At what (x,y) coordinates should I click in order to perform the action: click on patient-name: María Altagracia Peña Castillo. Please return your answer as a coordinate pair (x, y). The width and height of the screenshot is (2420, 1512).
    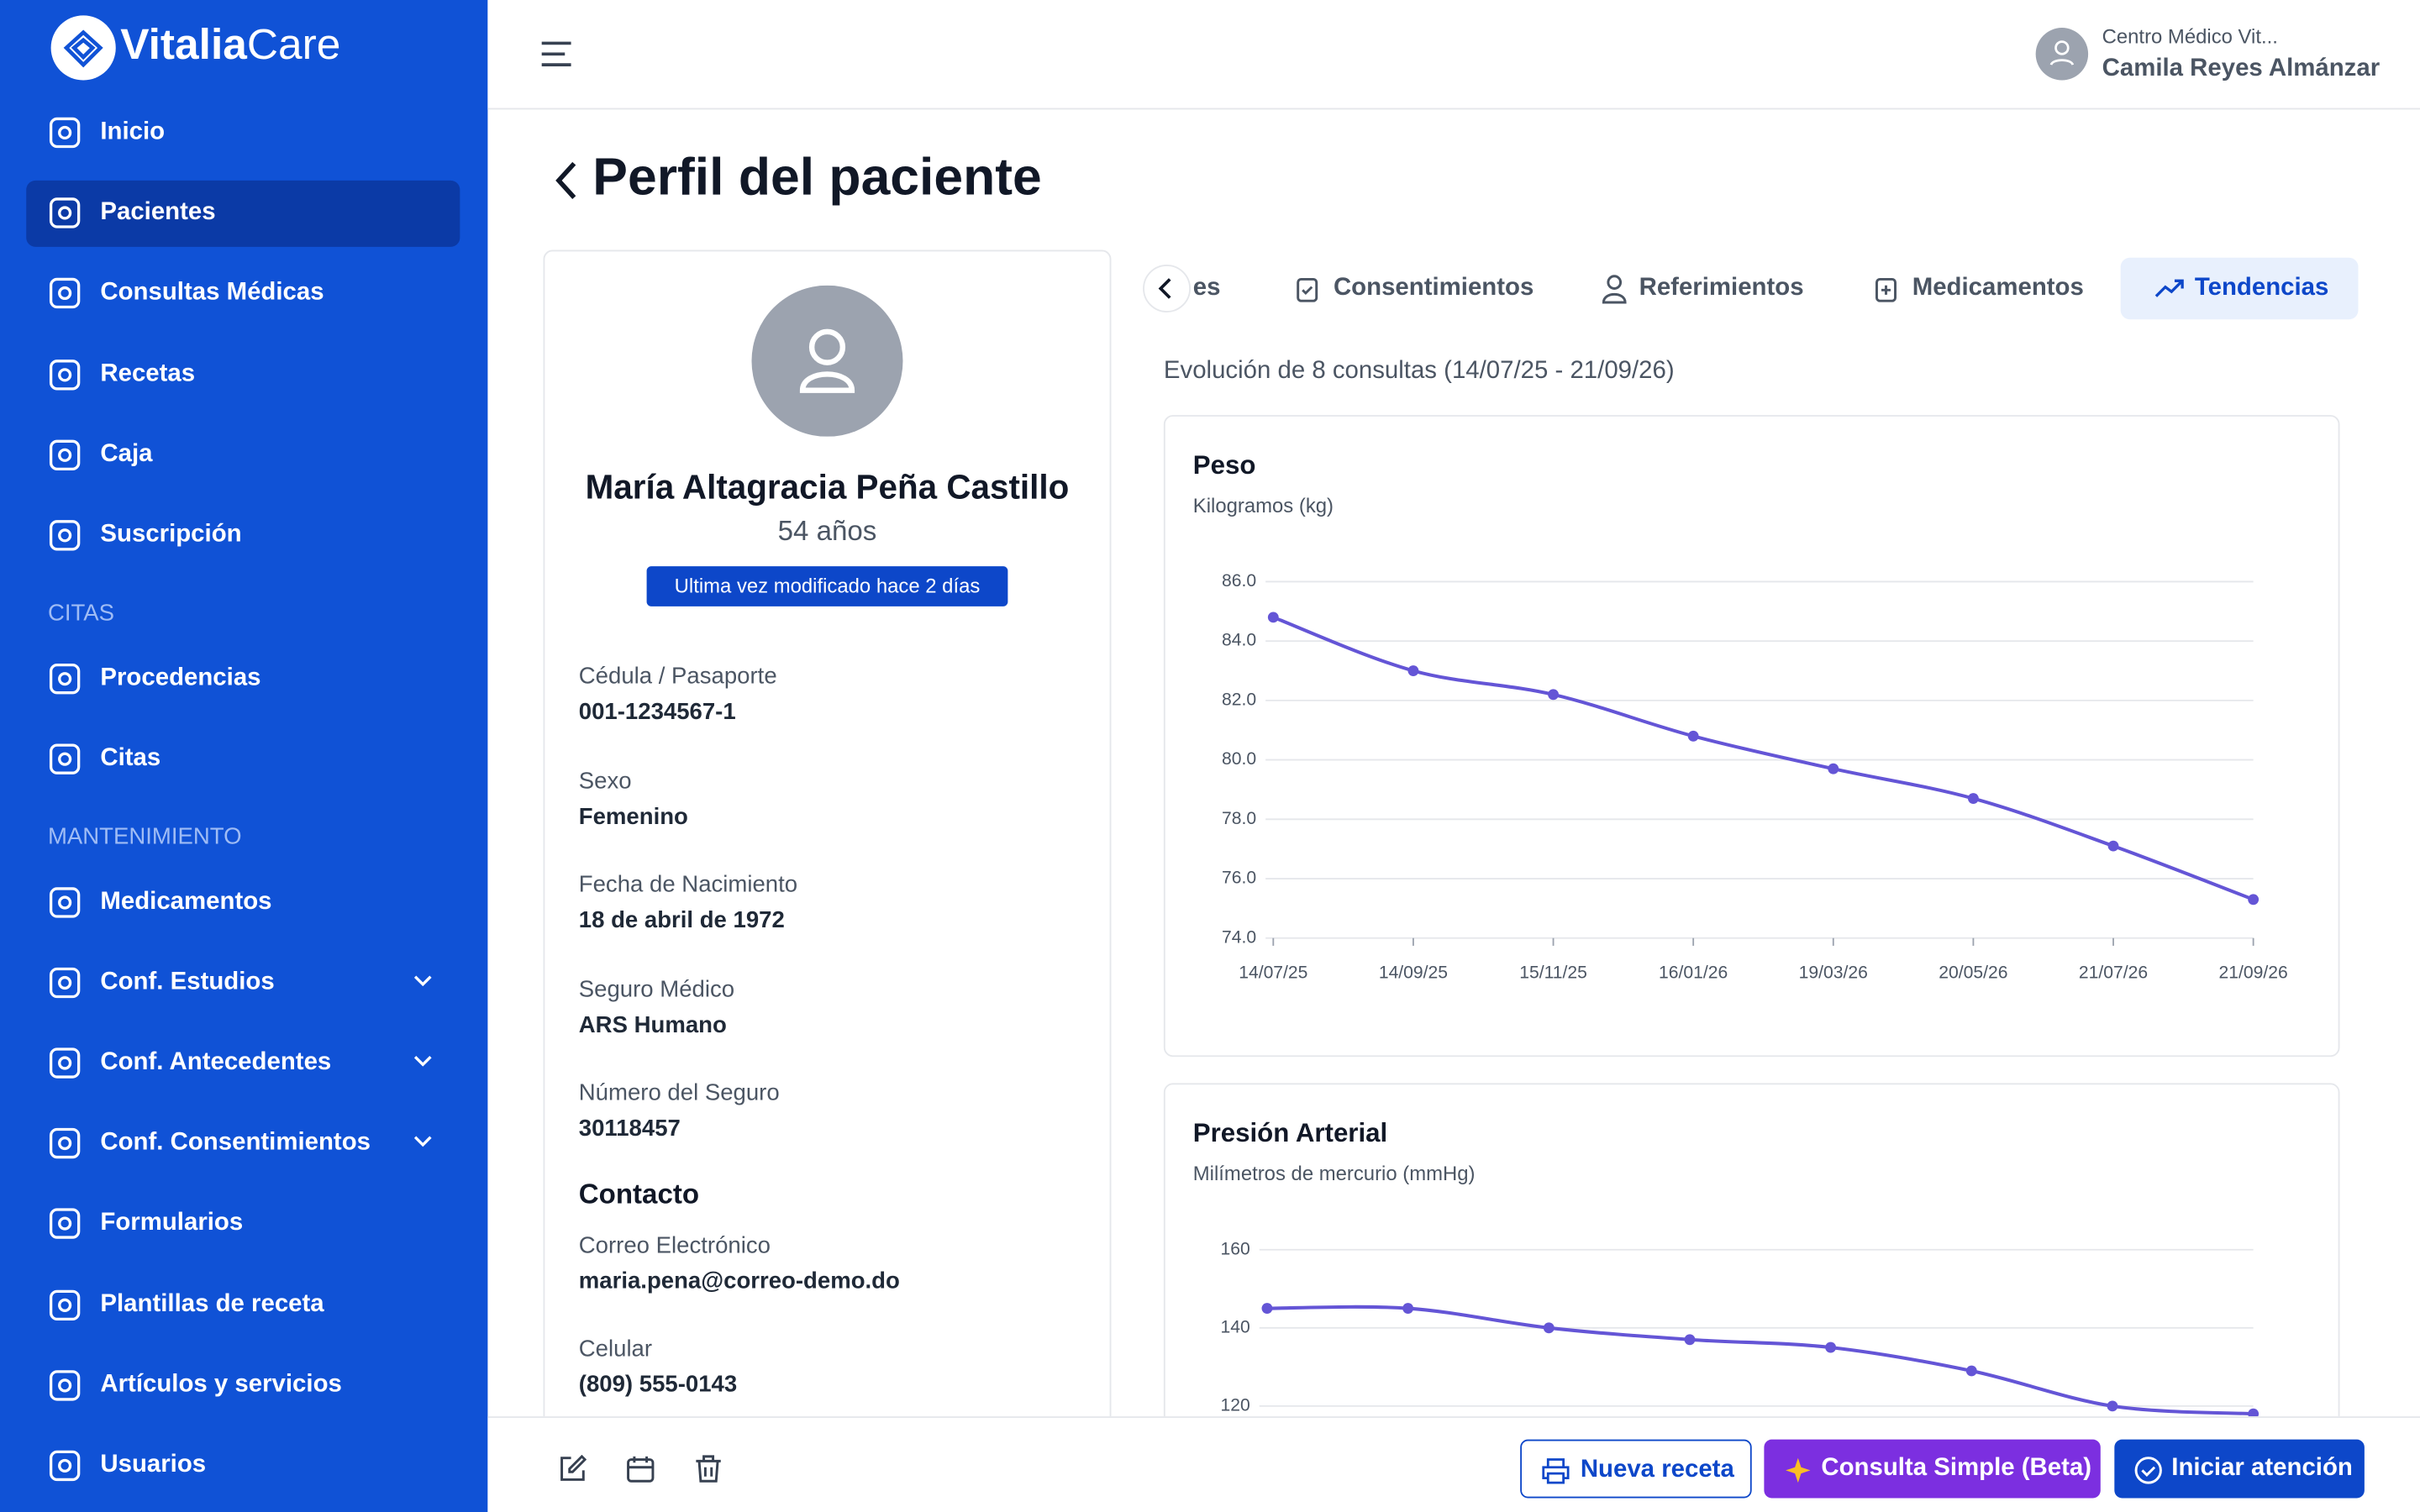
    Looking at the image, I should click on (827, 487).